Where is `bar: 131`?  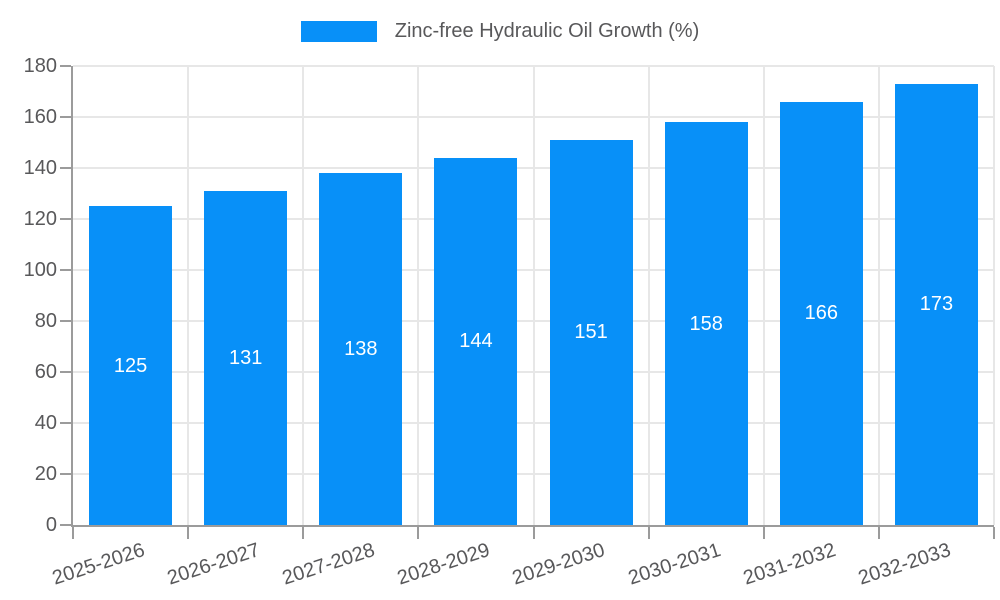 bar: 131 is located at coordinates (246, 357).